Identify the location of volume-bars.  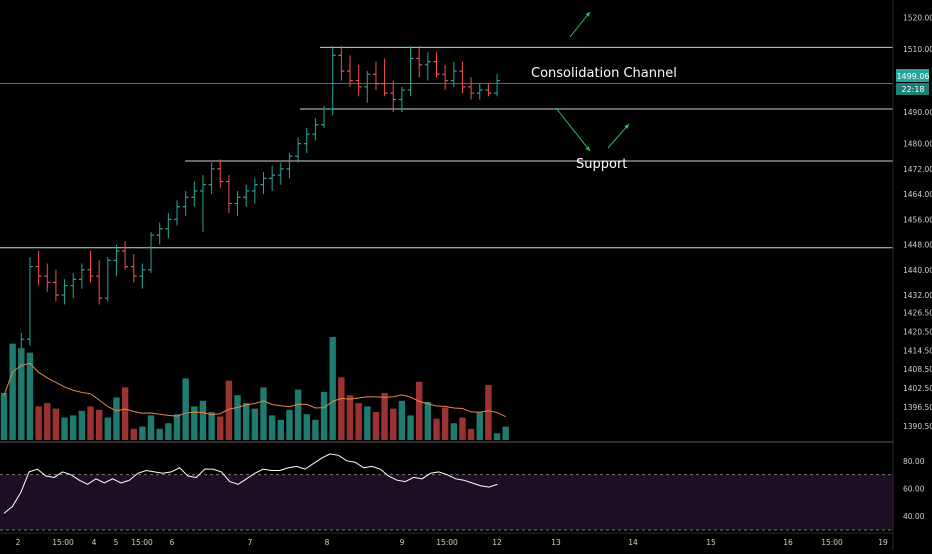
(254, 388).